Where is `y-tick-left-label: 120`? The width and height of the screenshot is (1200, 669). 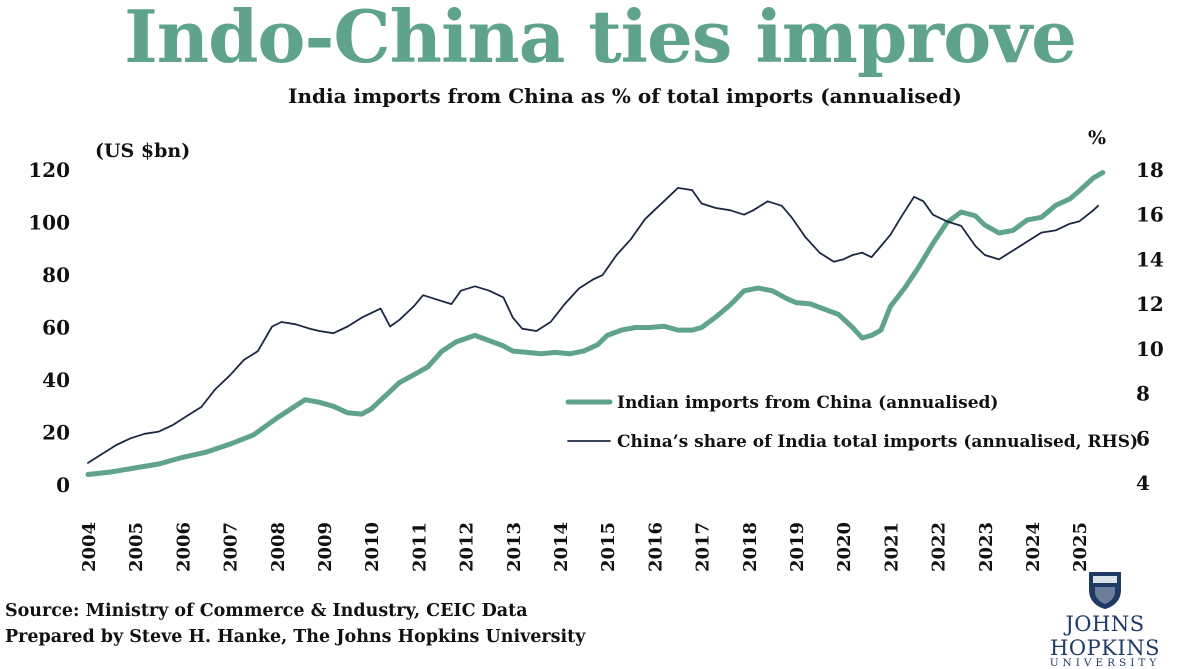
y-tick-left-label: 120 is located at coordinates (49, 170).